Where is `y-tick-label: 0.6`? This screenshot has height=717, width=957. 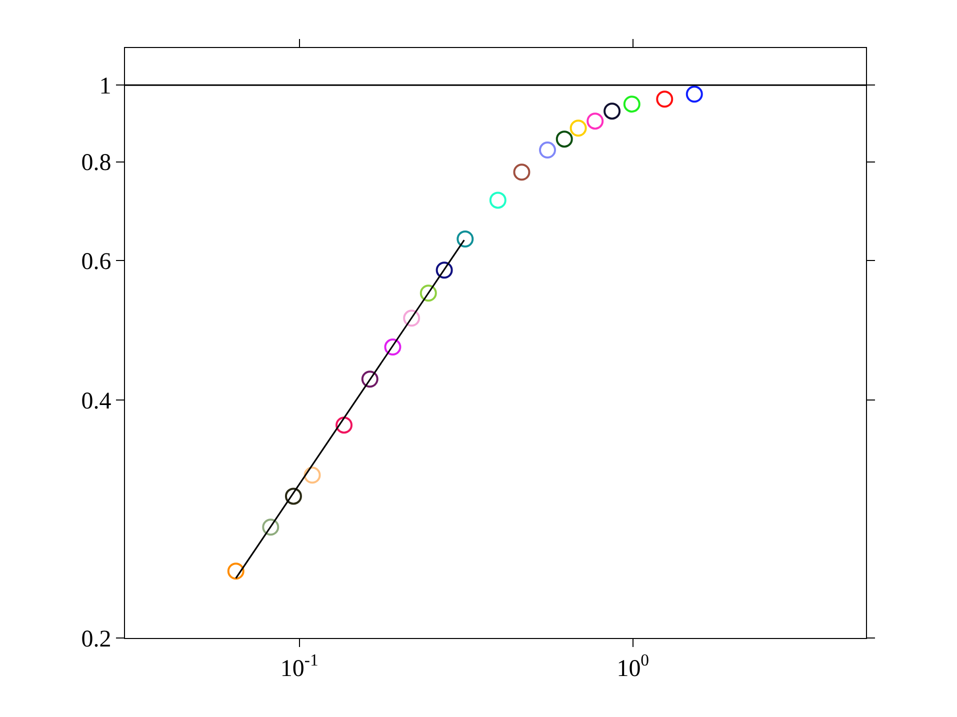 y-tick-label: 0.6 is located at coordinates (96, 261).